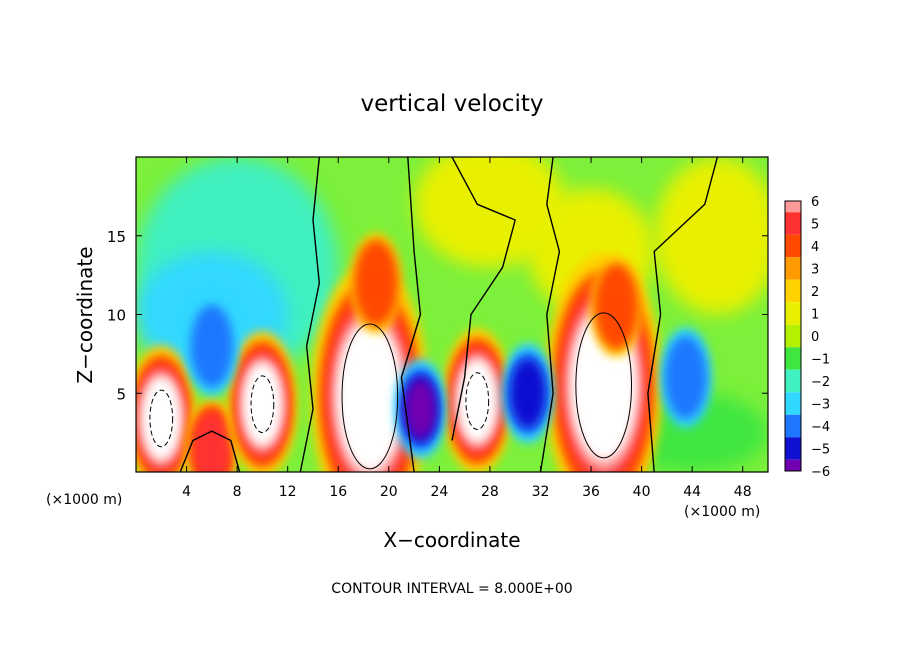 Image resolution: width=904 pixels, height=654 pixels. Describe the element at coordinates (815, 292) in the screenshot. I see `colorbar-tick-label: 2` at that location.